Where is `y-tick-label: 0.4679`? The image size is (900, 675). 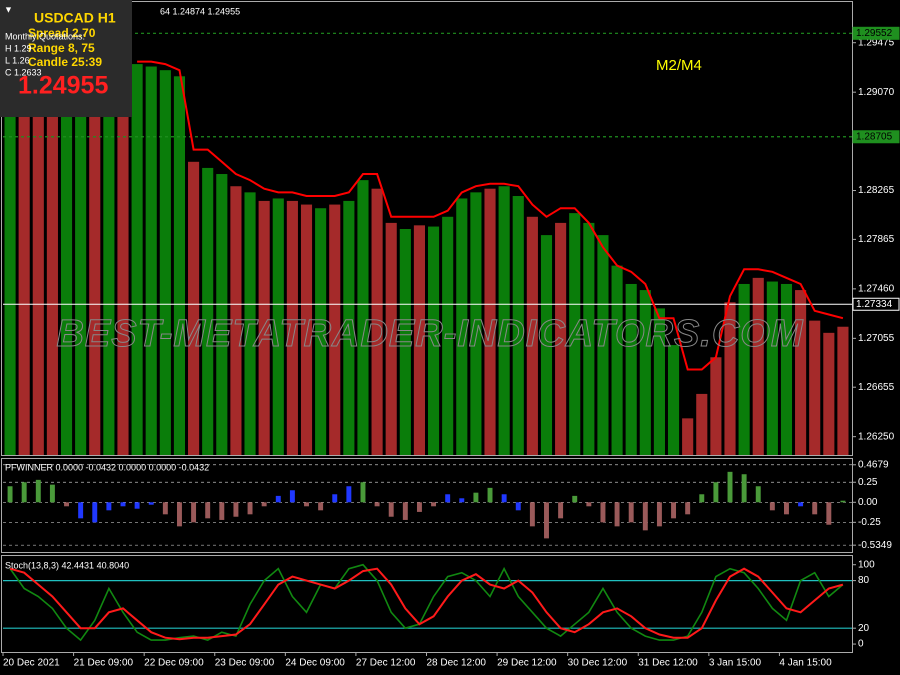 y-tick-label: 0.4679 is located at coordinates (873, 464).